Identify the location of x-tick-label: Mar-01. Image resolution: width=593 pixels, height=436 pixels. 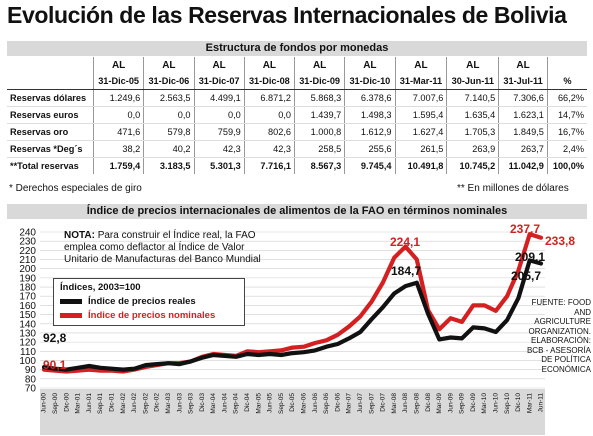
(78, 403).